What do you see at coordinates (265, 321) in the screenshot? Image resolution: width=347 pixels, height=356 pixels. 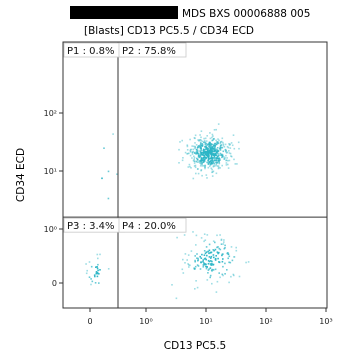 I see `x-tick-label: 10²` at bounding box center [265, 321].